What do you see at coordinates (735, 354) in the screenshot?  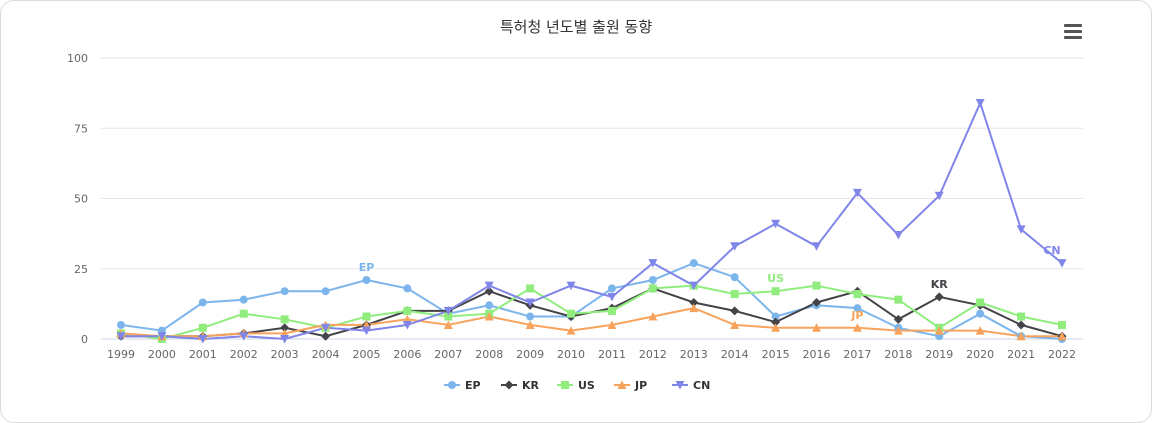 I see `x-tick-label: 2014` at bounding box center [735, 354].